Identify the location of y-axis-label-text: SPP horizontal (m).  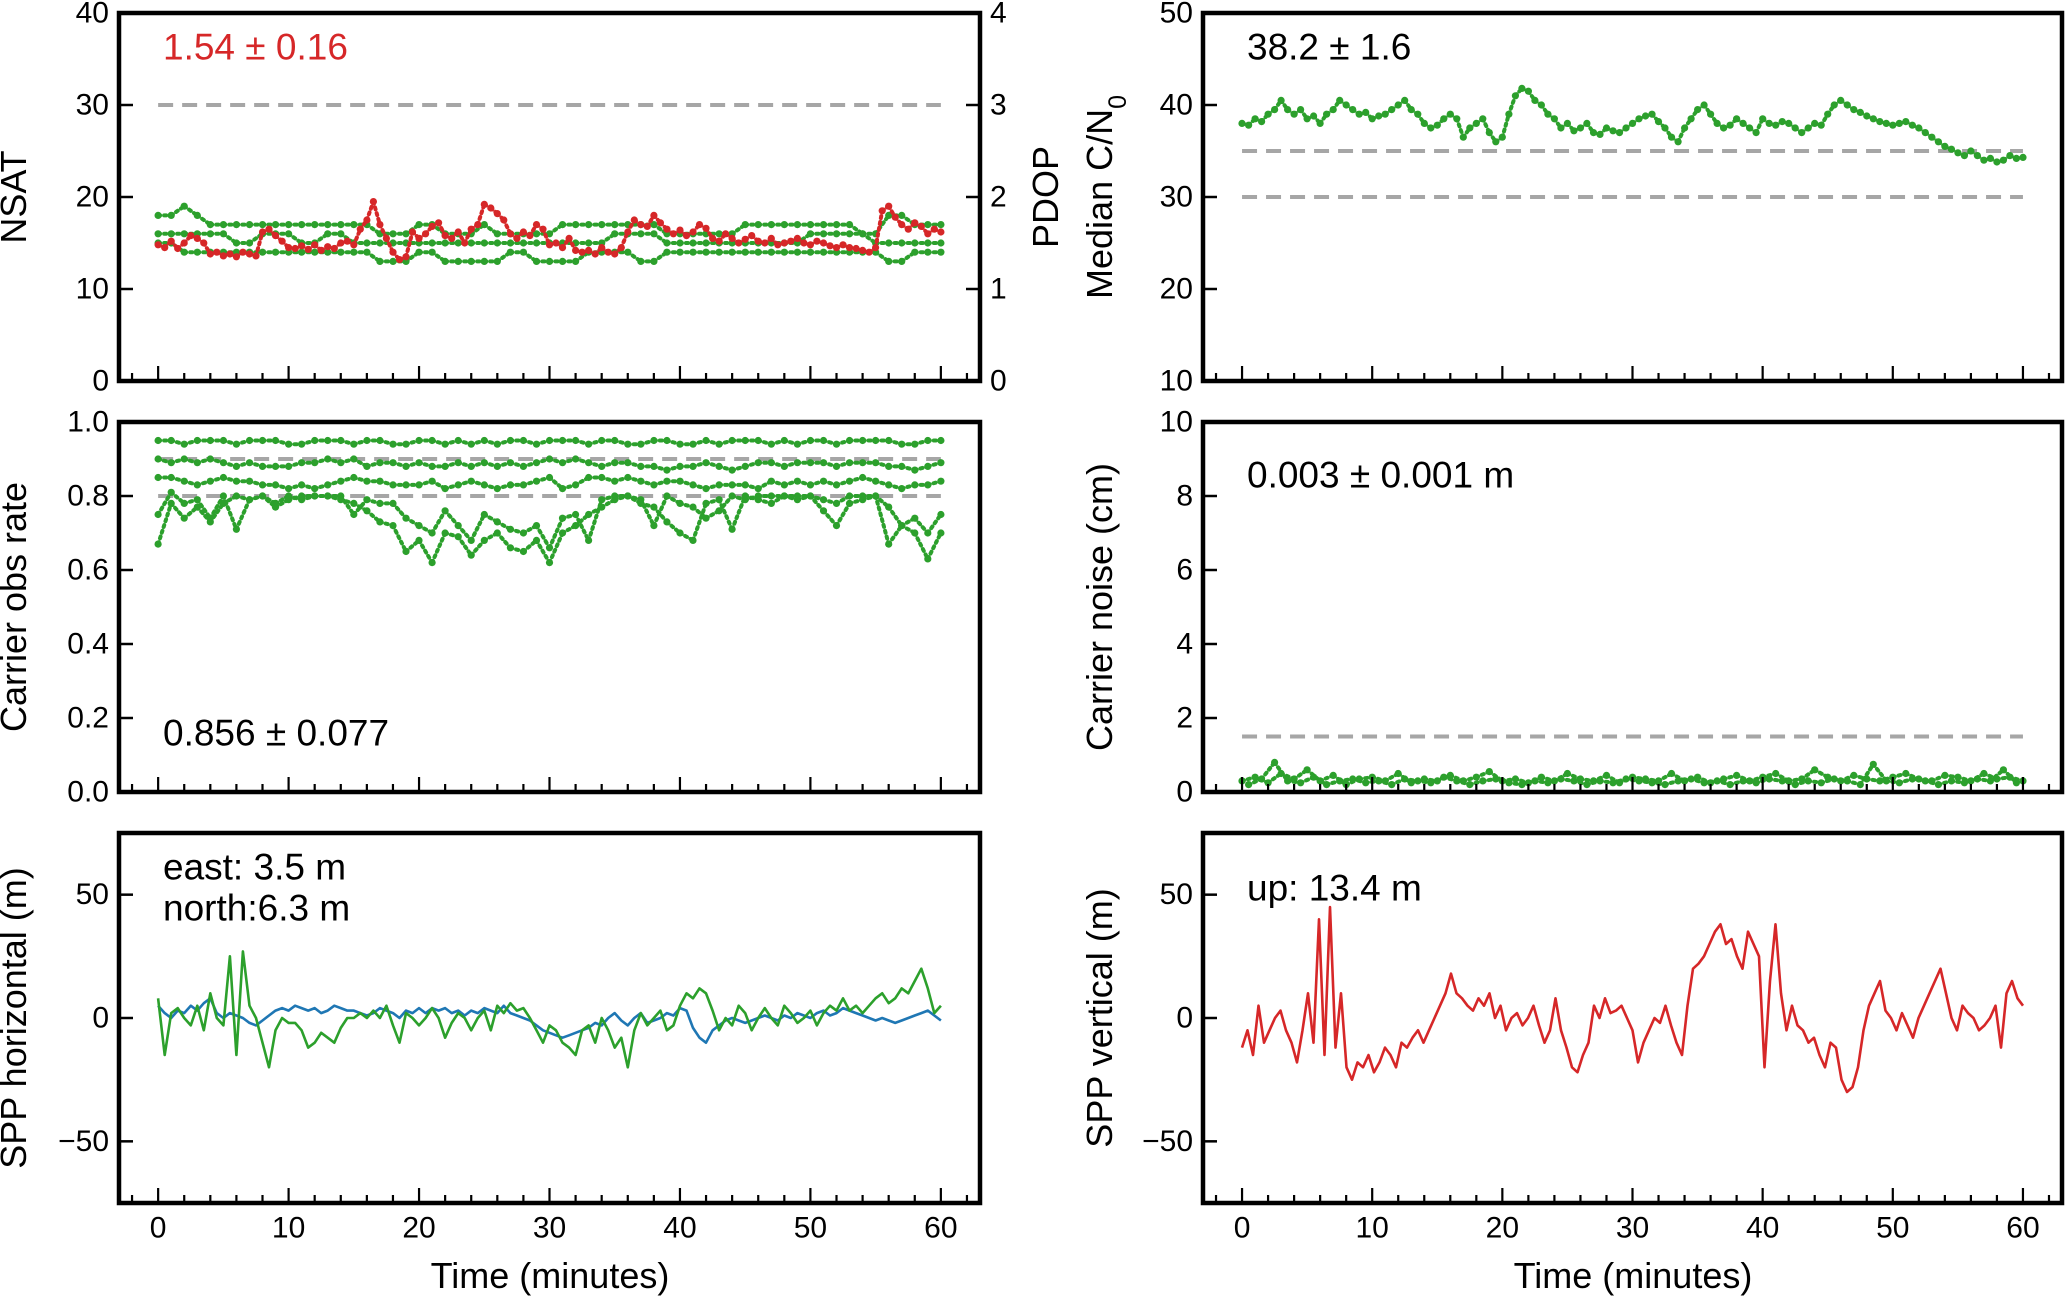
(17, 1017).